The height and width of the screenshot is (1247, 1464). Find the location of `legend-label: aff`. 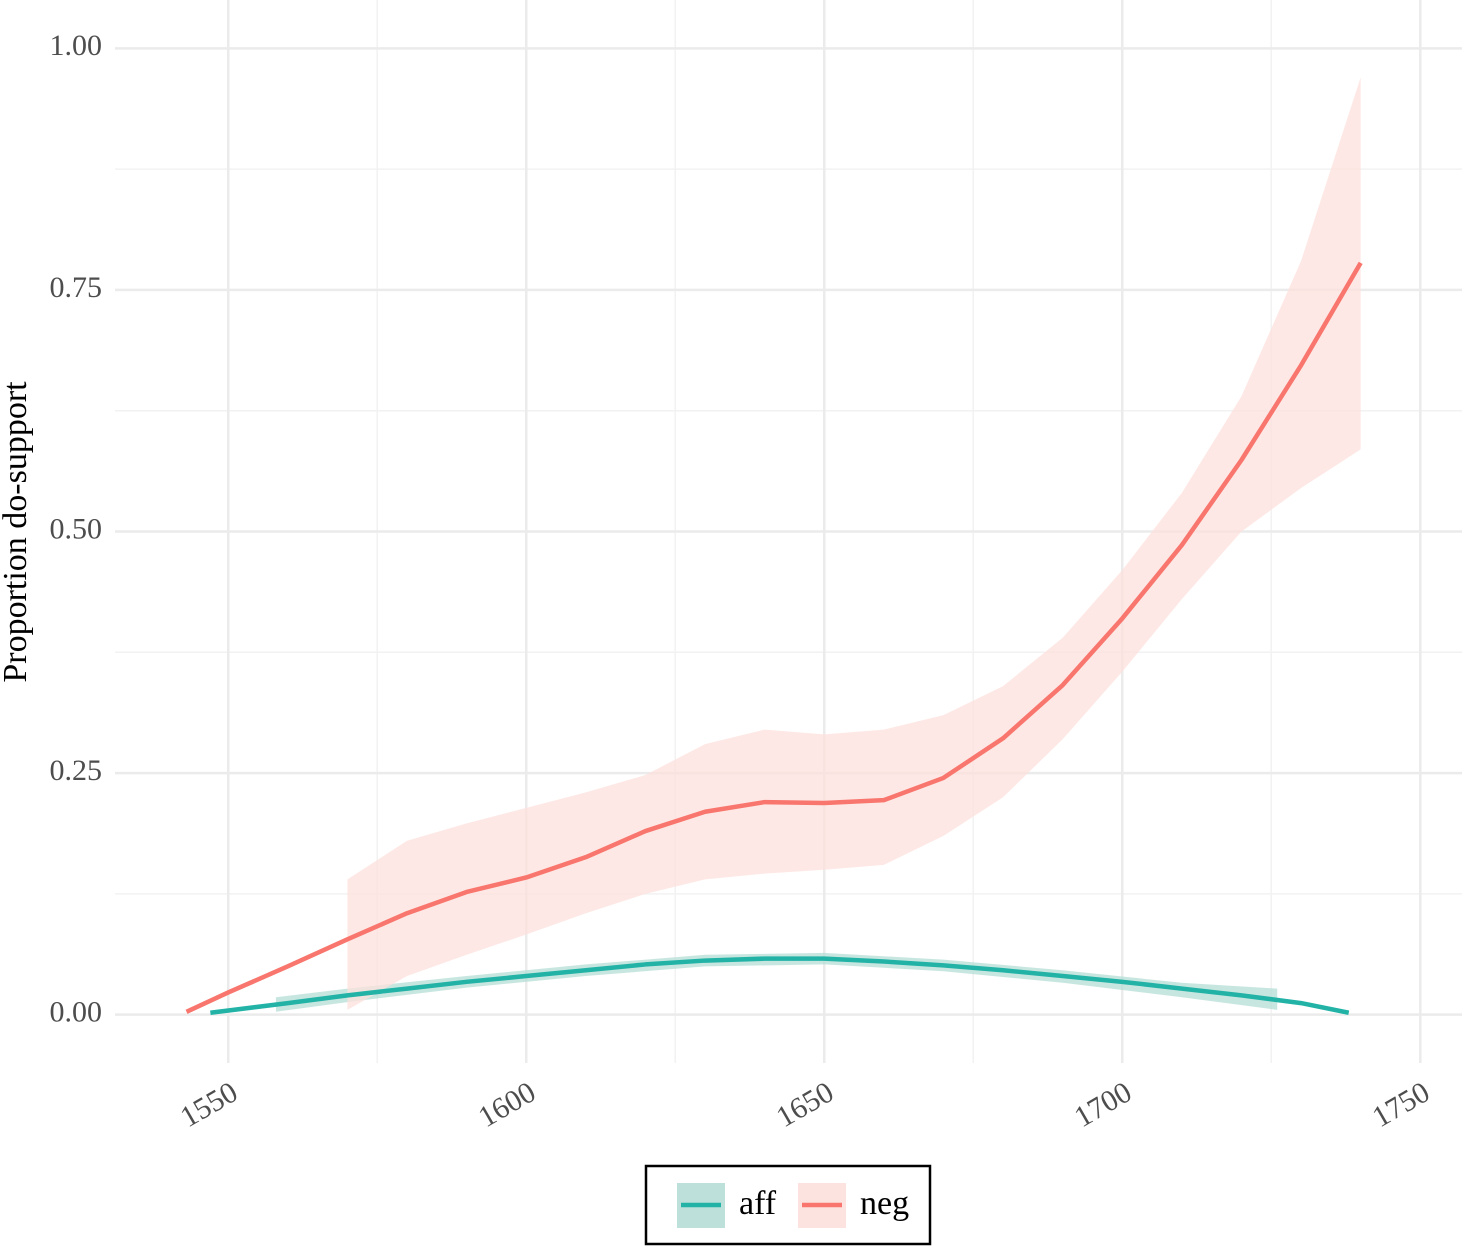

legend-label: aff is located at coordinates (758, 1203).